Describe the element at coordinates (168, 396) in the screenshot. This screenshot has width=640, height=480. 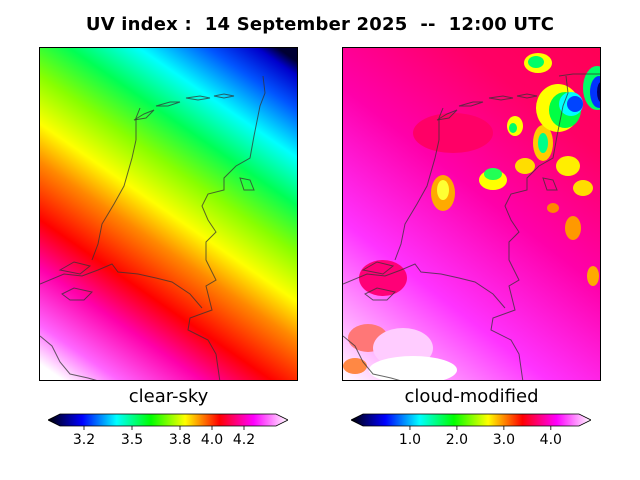
I see `clear-sky-label: clear-sky` at that location.